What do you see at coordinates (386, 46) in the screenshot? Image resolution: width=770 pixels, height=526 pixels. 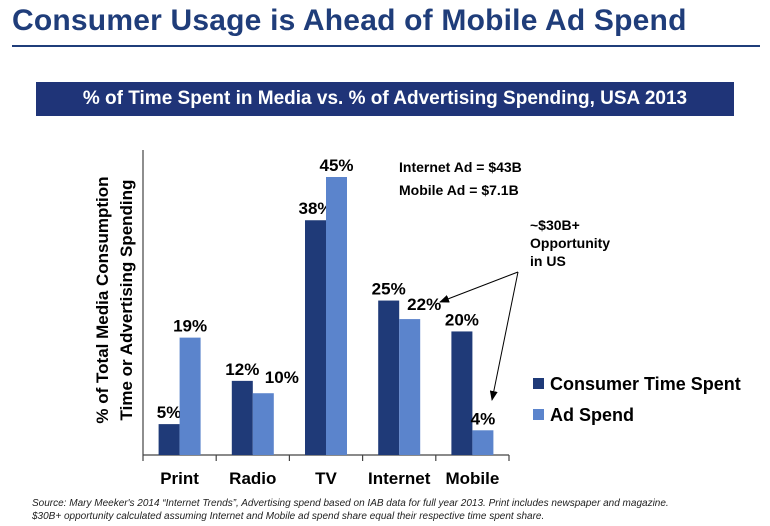 I see `title-divider` at bounding box center [386, 46].